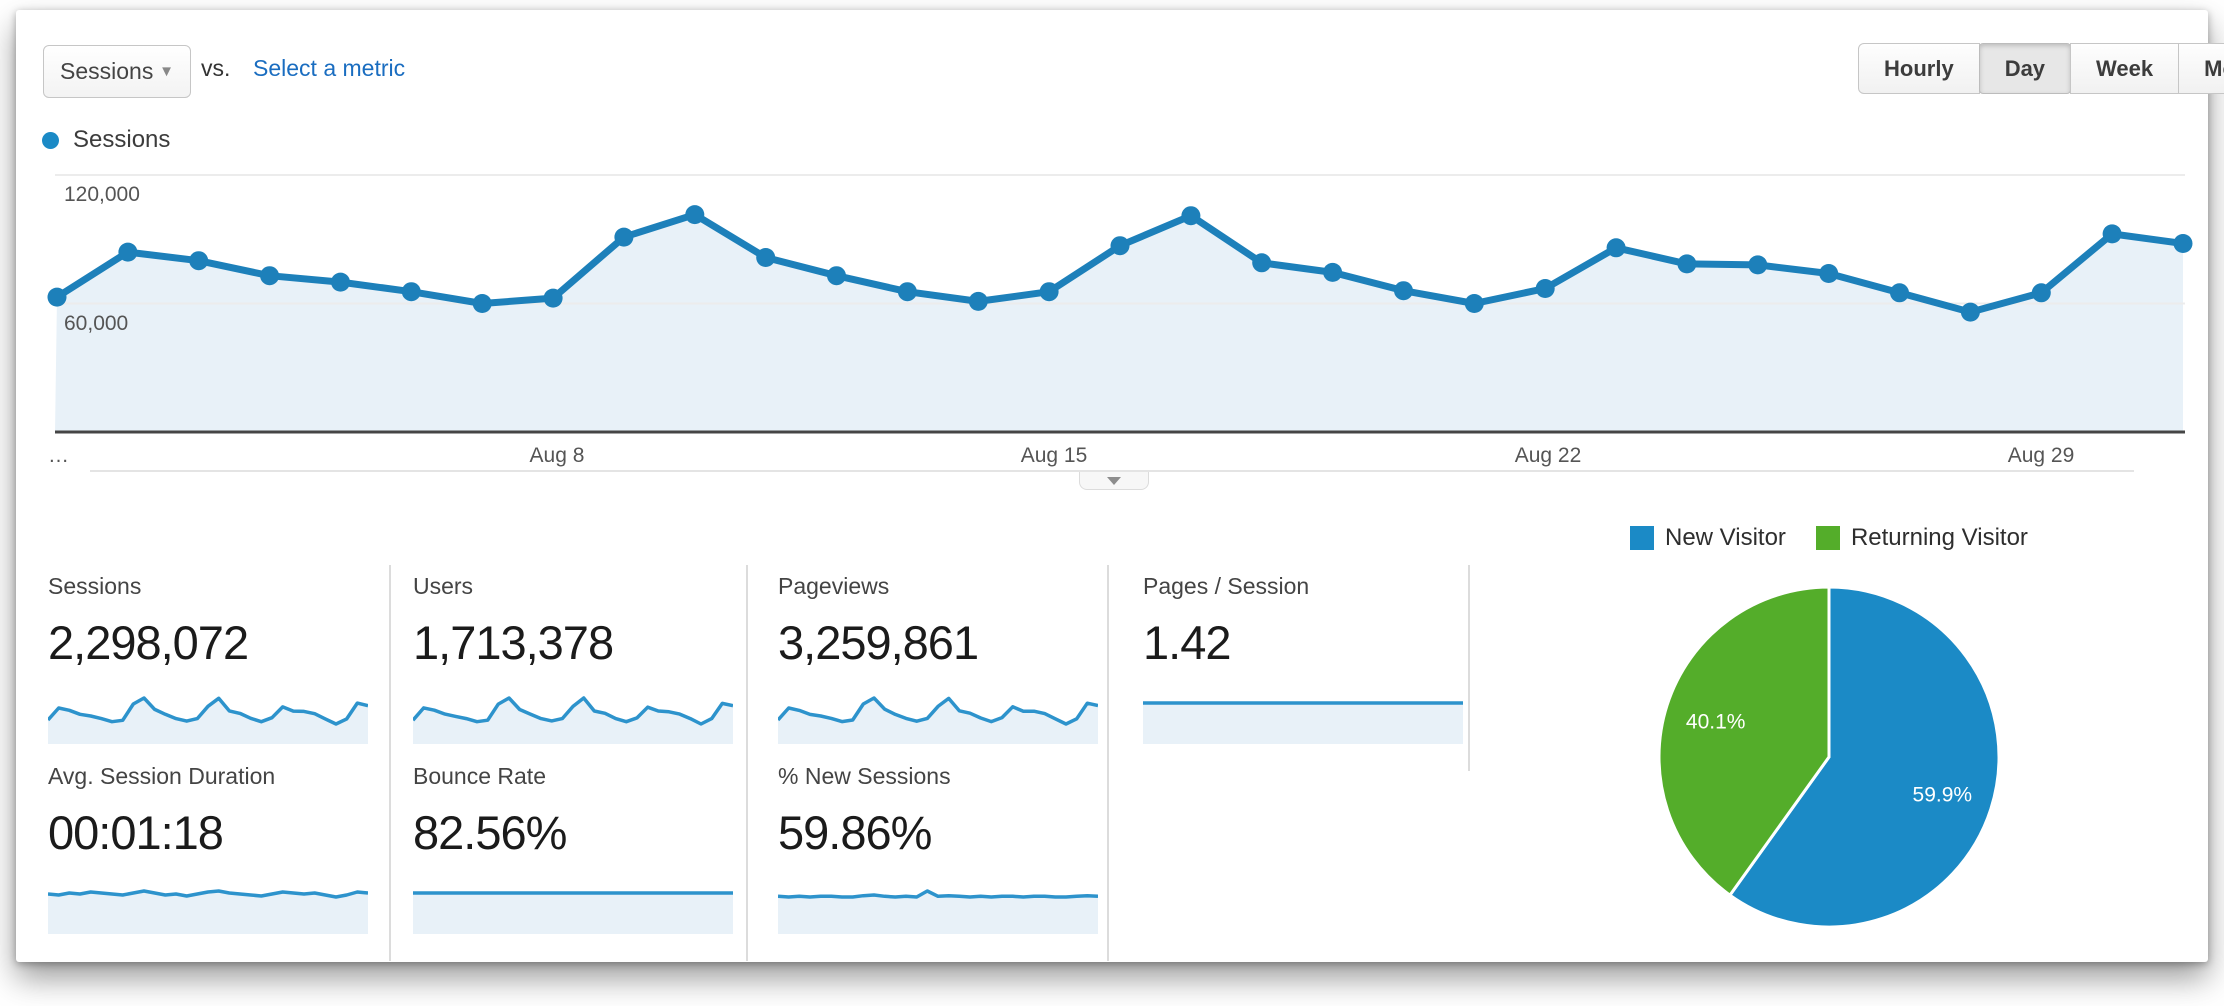 This screenshot has width=2224, height=1006. Describe the element at coordinates (479, 776) in the screenshot. I see `metric-label: Bounce Rate` at that location.